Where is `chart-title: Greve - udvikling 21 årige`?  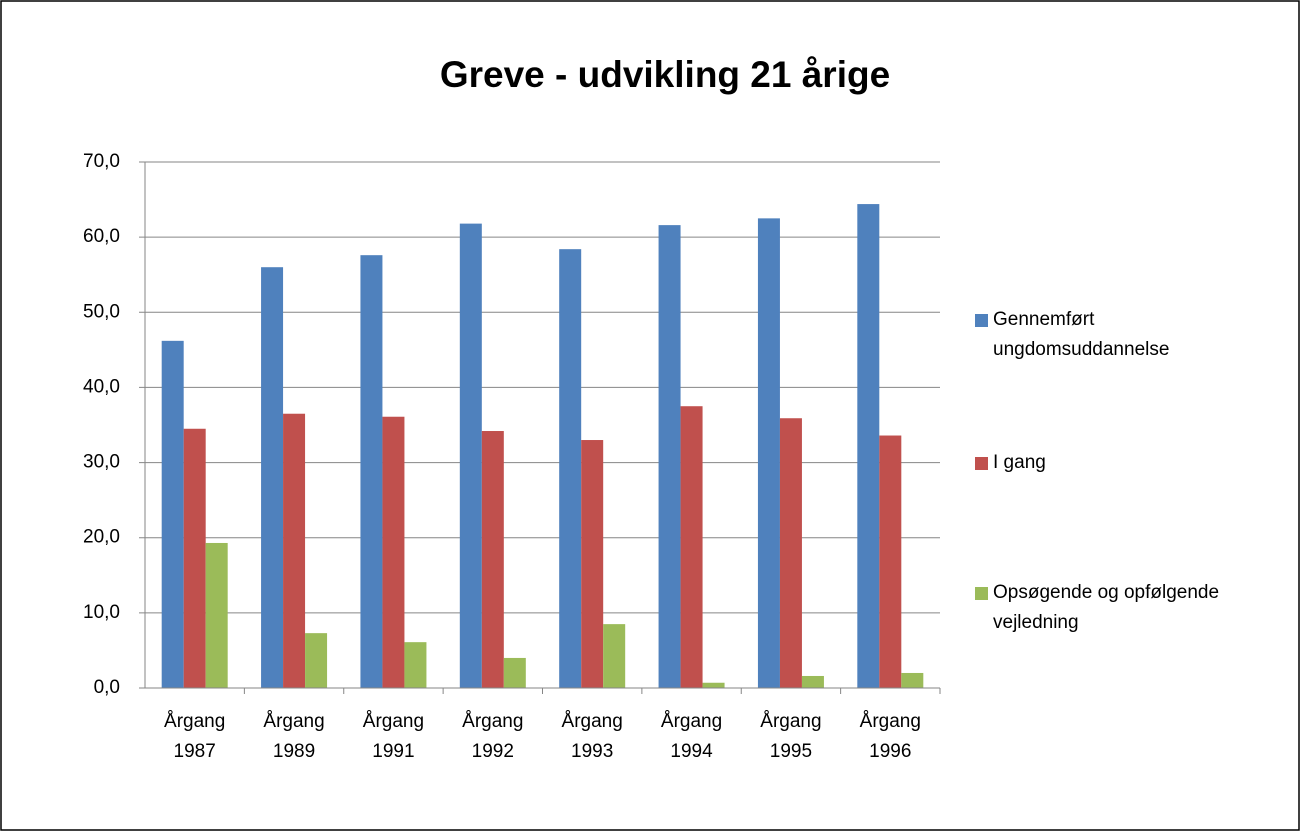
chart-title: Greve - udvikling 21 årige is located at coordinates (665, 74).